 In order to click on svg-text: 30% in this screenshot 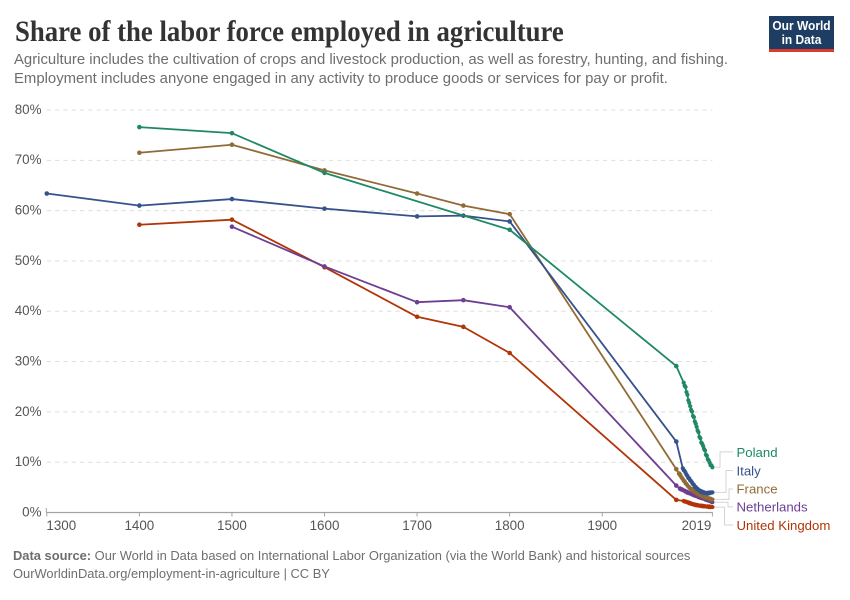, I will do `click(28, 360)`.